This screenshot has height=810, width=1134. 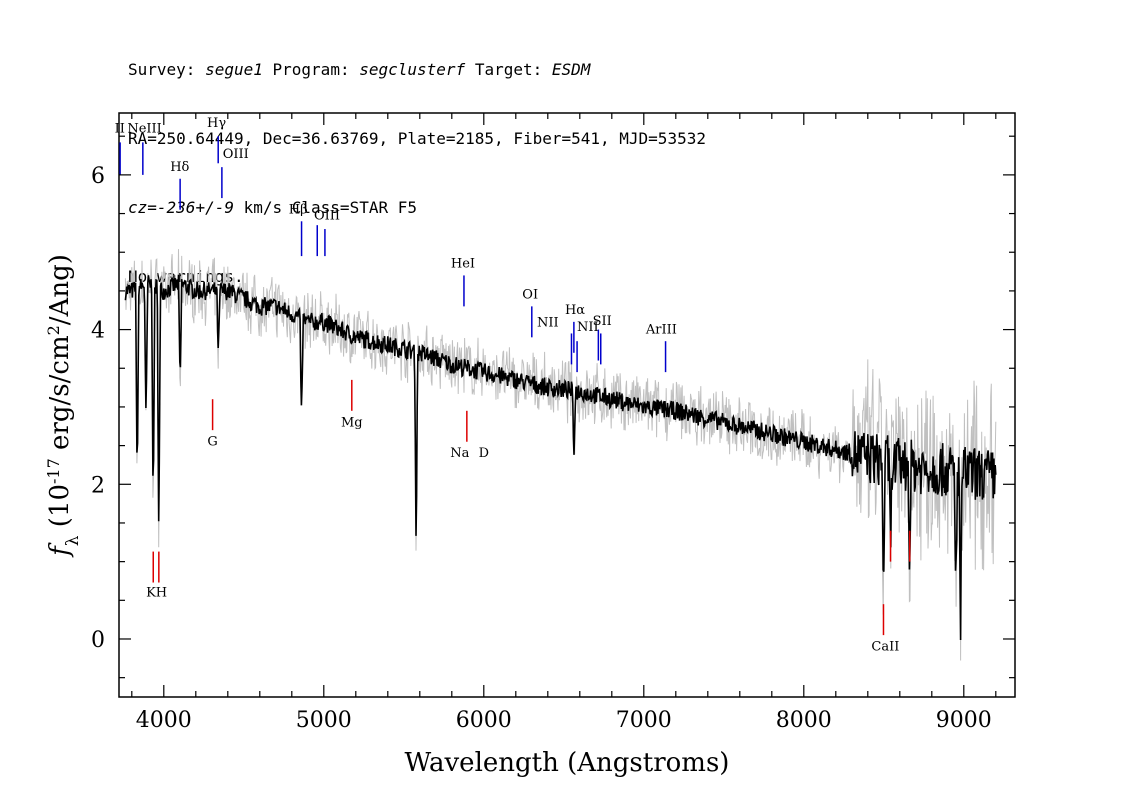 What do you see at coordinates (53, 471) in the screenshot?
I see `y-title-part-3: -17` at bounding box center [53, 471].